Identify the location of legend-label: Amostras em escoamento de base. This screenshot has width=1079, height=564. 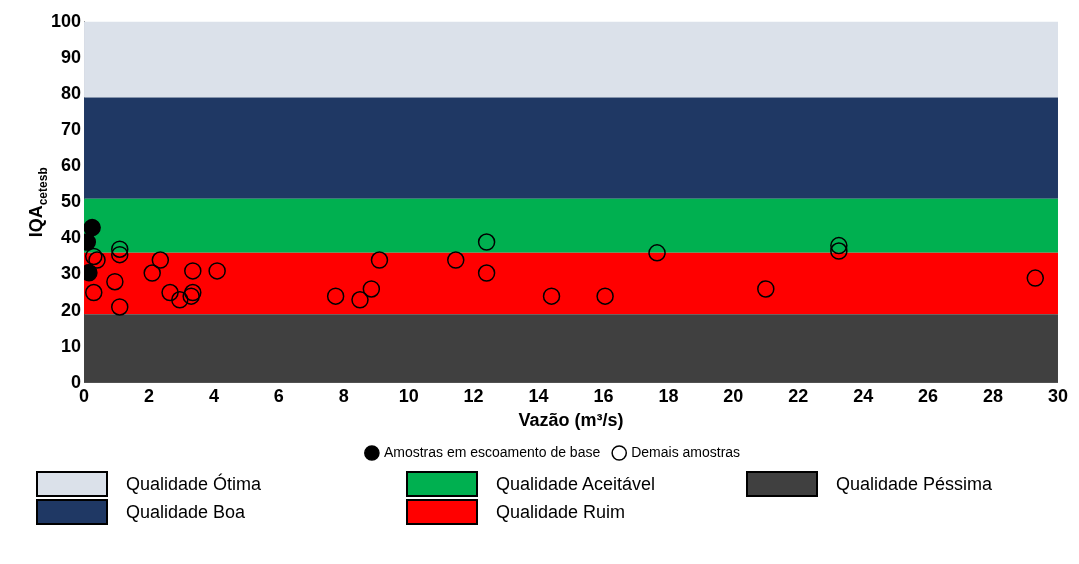
(492, 451).